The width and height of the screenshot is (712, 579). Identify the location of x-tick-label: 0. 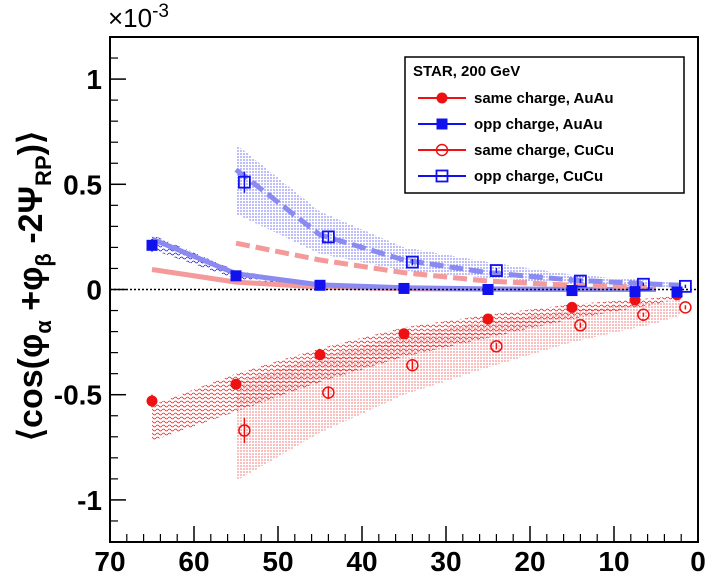
(698, 561).